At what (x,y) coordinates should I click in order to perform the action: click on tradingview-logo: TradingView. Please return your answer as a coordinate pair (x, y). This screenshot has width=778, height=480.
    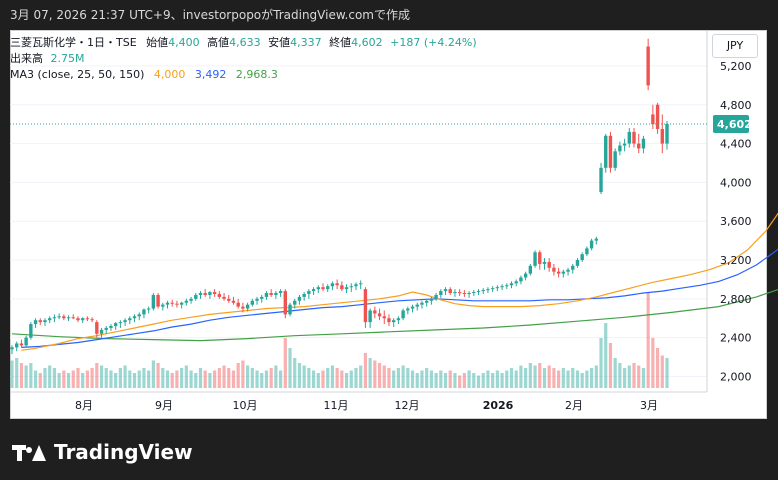
    Looking at the image, I should click on (102, 452).